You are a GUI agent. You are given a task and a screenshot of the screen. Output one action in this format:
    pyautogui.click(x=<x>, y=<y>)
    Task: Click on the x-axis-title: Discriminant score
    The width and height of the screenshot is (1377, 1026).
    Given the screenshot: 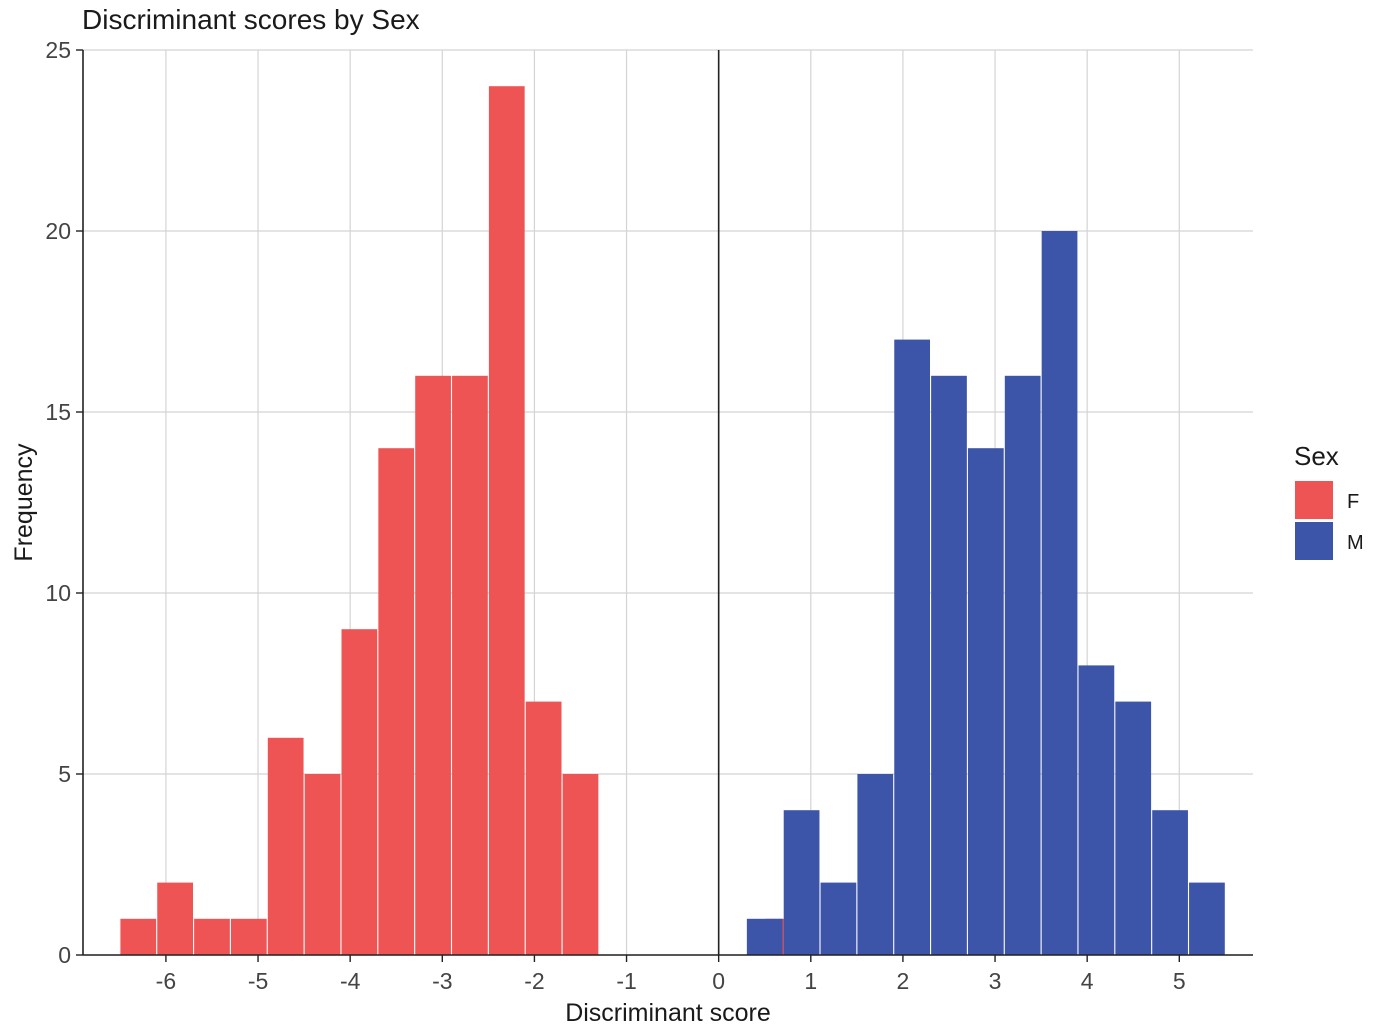 What is the action you would take?
    pyautogui.click(x=668, y=1012)
    